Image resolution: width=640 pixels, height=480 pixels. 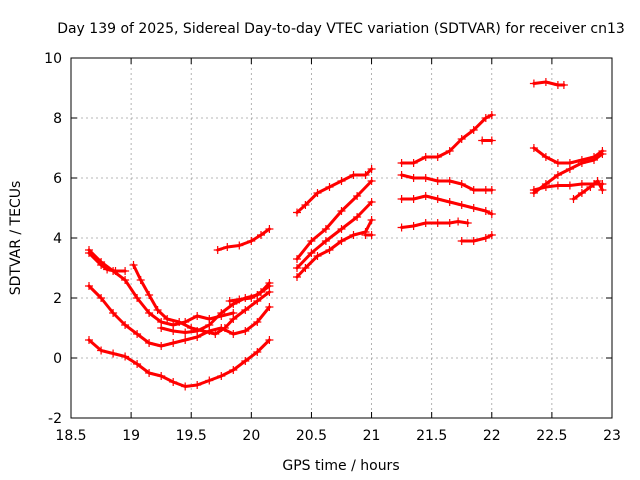 I want to click on series-track-o, so click(x=446, y=182).